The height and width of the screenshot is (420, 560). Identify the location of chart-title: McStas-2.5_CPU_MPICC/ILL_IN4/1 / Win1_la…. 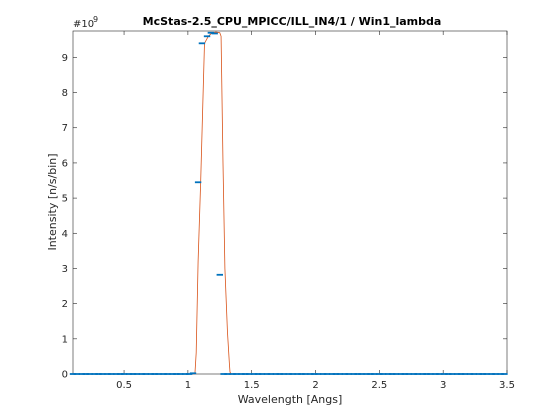
(292, 21).